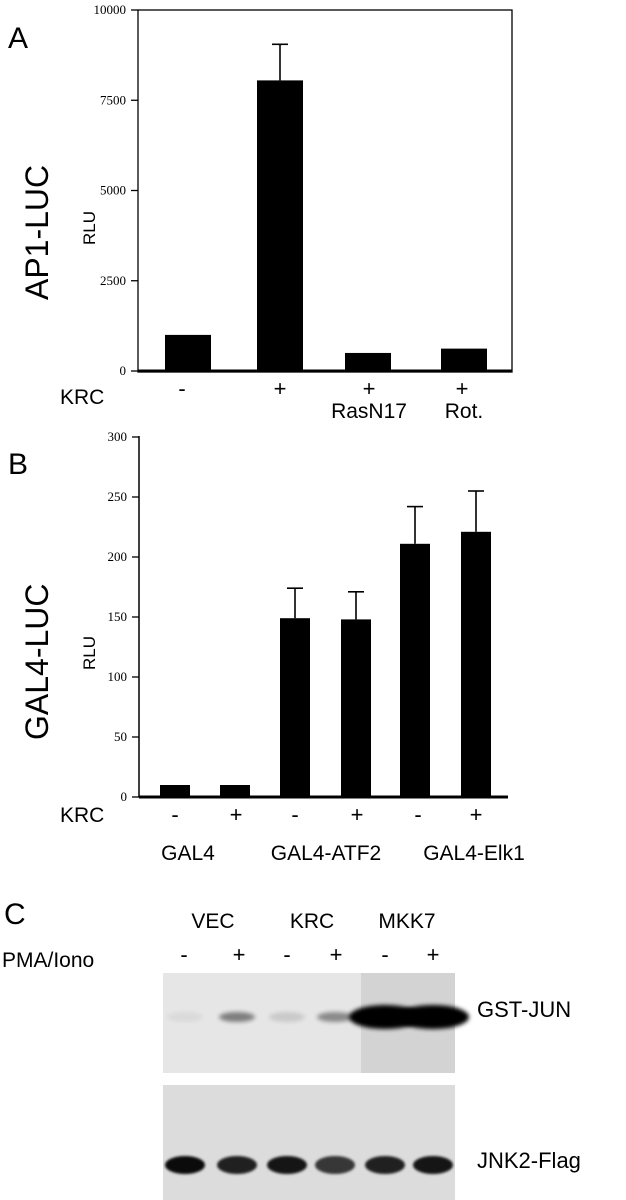 The height and width of the screenshot is (1200, 626). Describe the element at coordinates (89, 228) in the screenshot. I see `panel-a-y-axis-label: RLU` at that location.